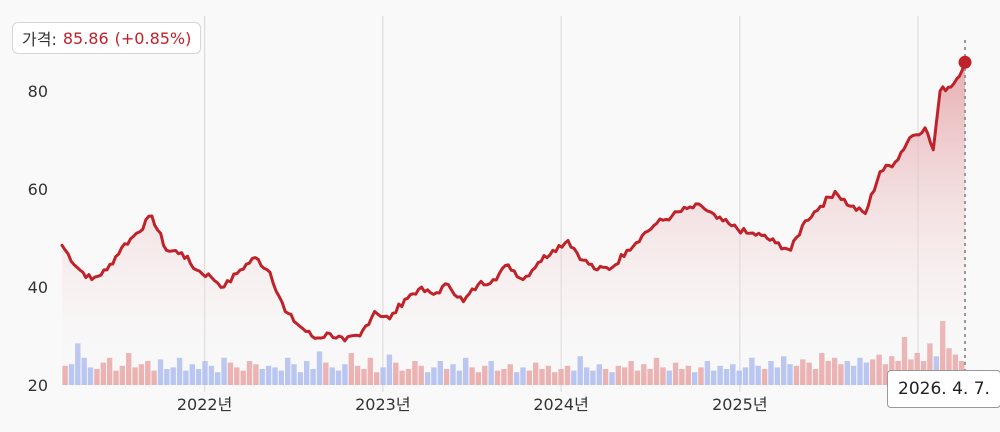 The height and width of the screenshot is (432, 1000). Describe the element at coordinates (38, 91) in the screenshot. I see `y-tick-label: 80` at that location.